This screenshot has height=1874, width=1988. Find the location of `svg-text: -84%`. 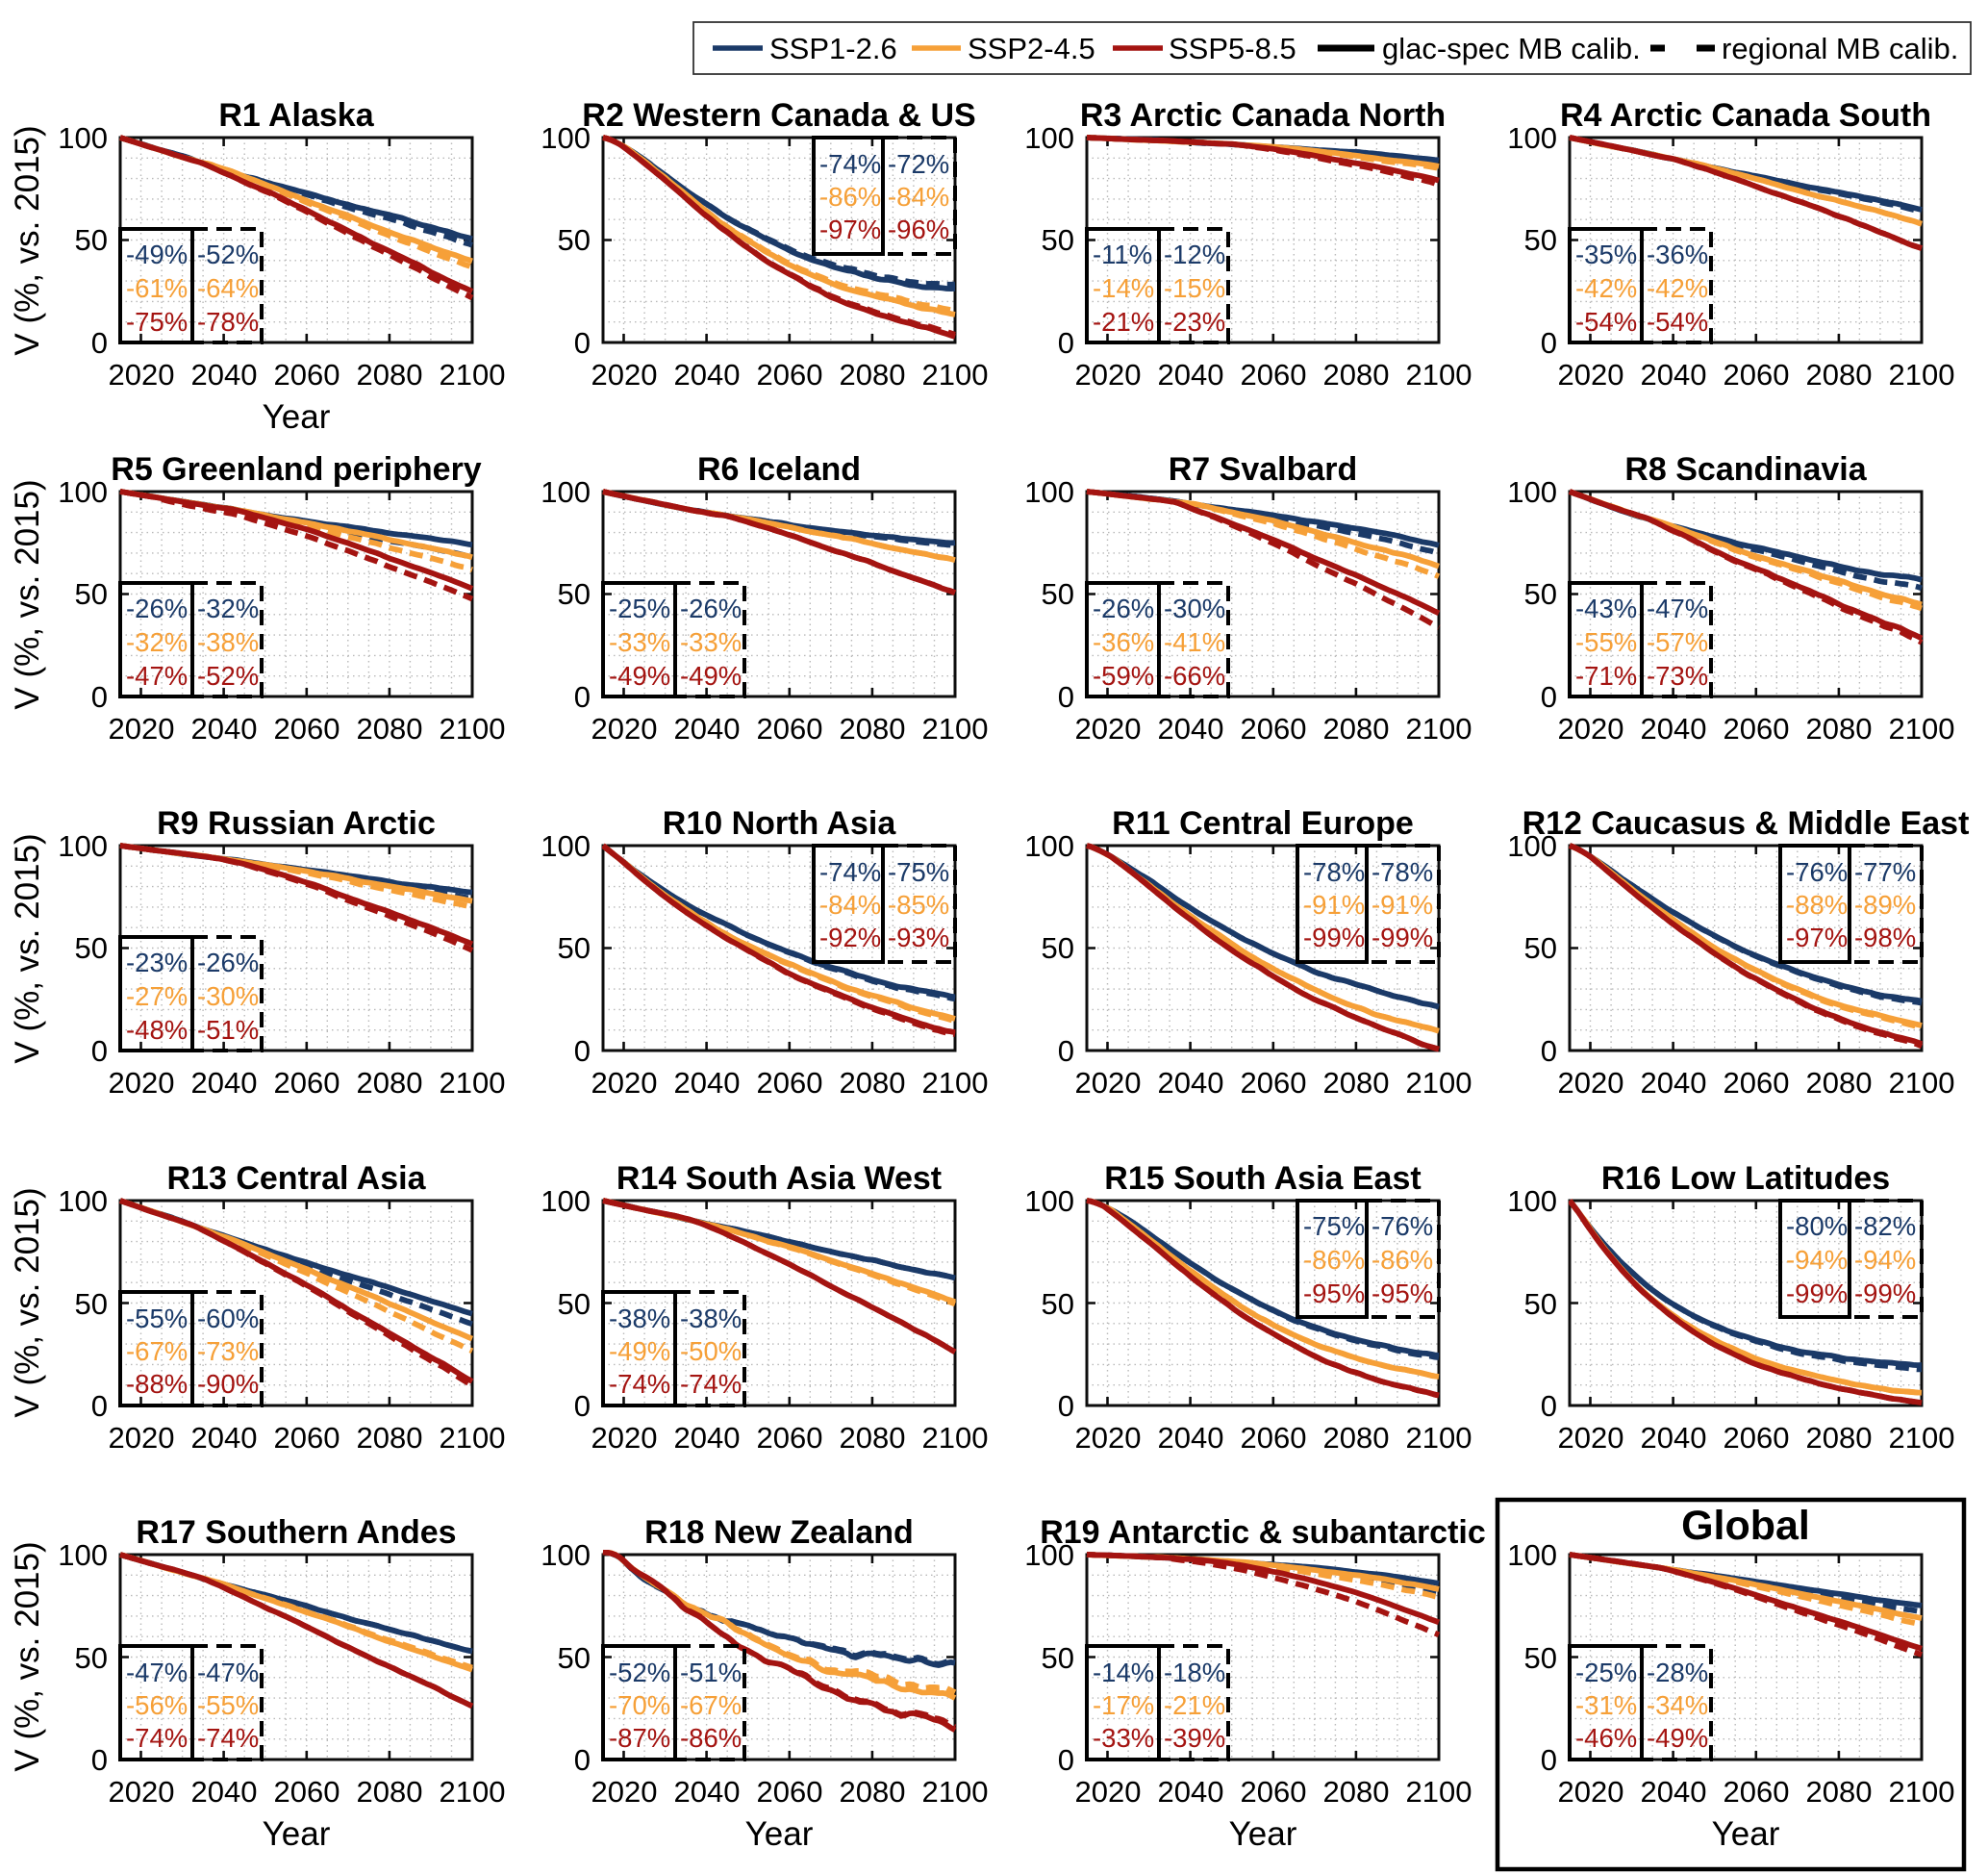

svg-text: -84% is located at coordinates (918, 197).